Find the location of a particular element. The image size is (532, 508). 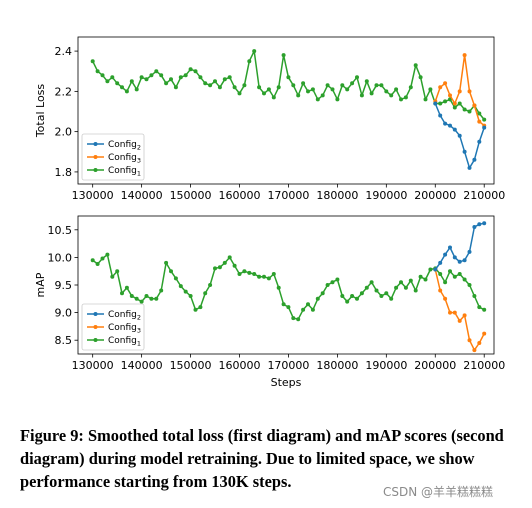

map-y-tick-label: 9.5 is located at coordinates (64, 285).